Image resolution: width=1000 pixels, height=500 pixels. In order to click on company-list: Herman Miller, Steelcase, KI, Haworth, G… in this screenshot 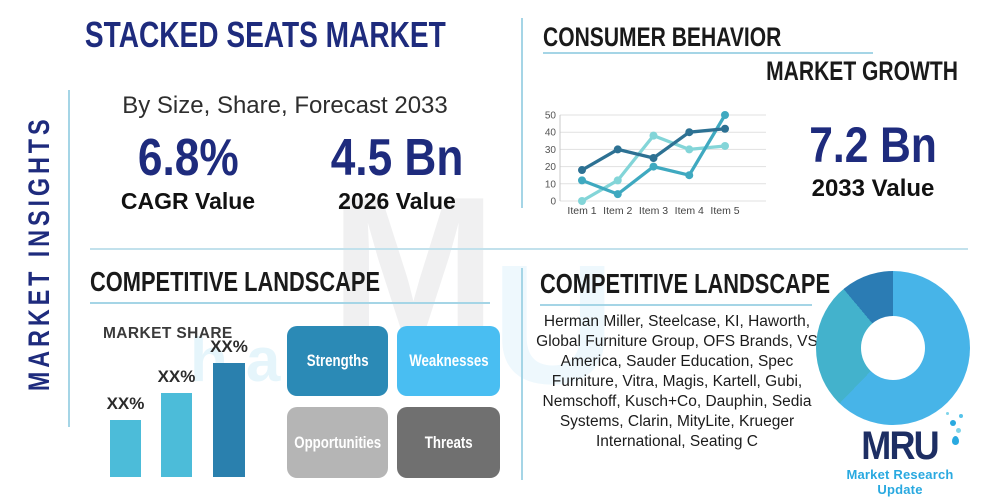, I will do `click(677, 381)`.